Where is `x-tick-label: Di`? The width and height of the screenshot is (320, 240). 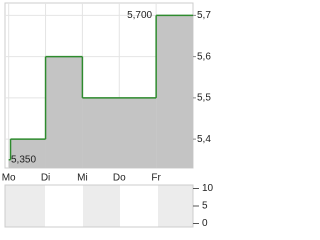
x-tick-label: Di is located at coordinates (45, 178).